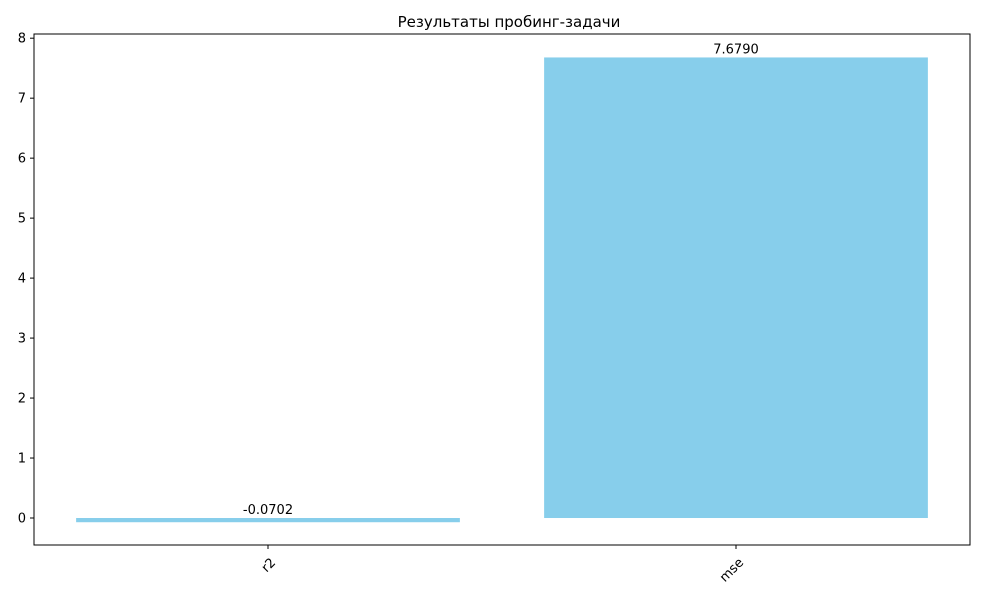 The width and height of the screenshot is (1000, 600). Describe the element at coordinates (732, 570) in the screenshot. I see `x-tick-label-mse: mse` at that location.